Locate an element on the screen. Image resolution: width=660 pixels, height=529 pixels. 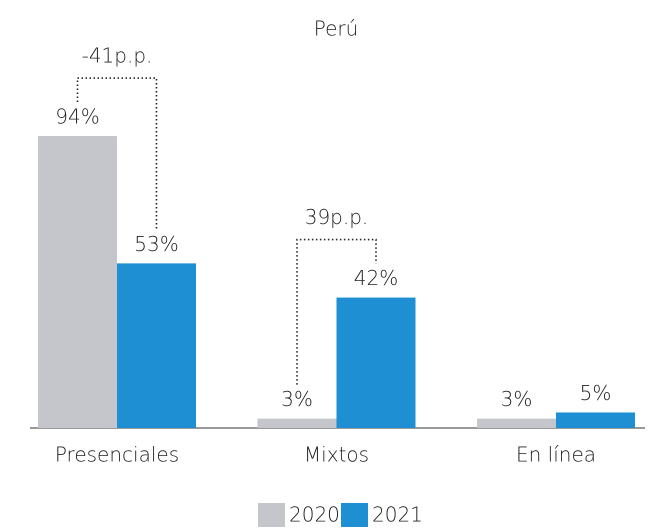
value-label: 94% is located at coordinates (77, 117).